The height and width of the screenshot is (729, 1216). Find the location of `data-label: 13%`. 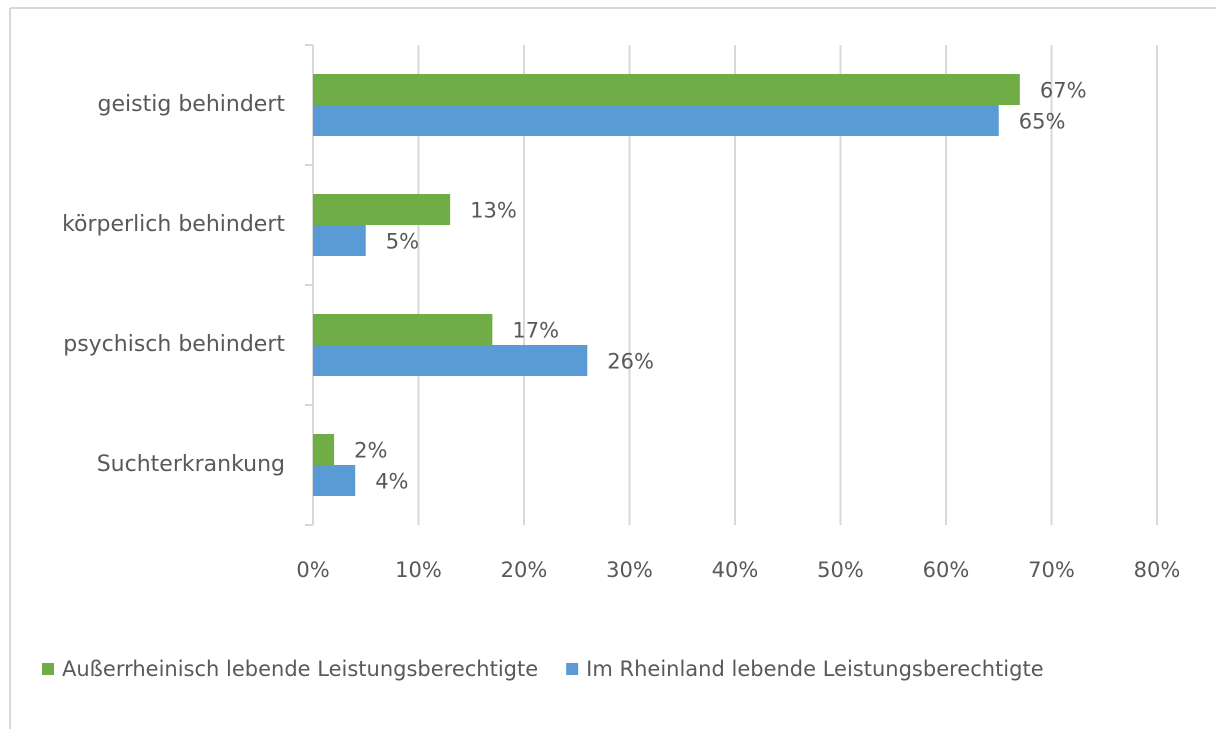

data-label: 13% is located at coordinates (493, 211).